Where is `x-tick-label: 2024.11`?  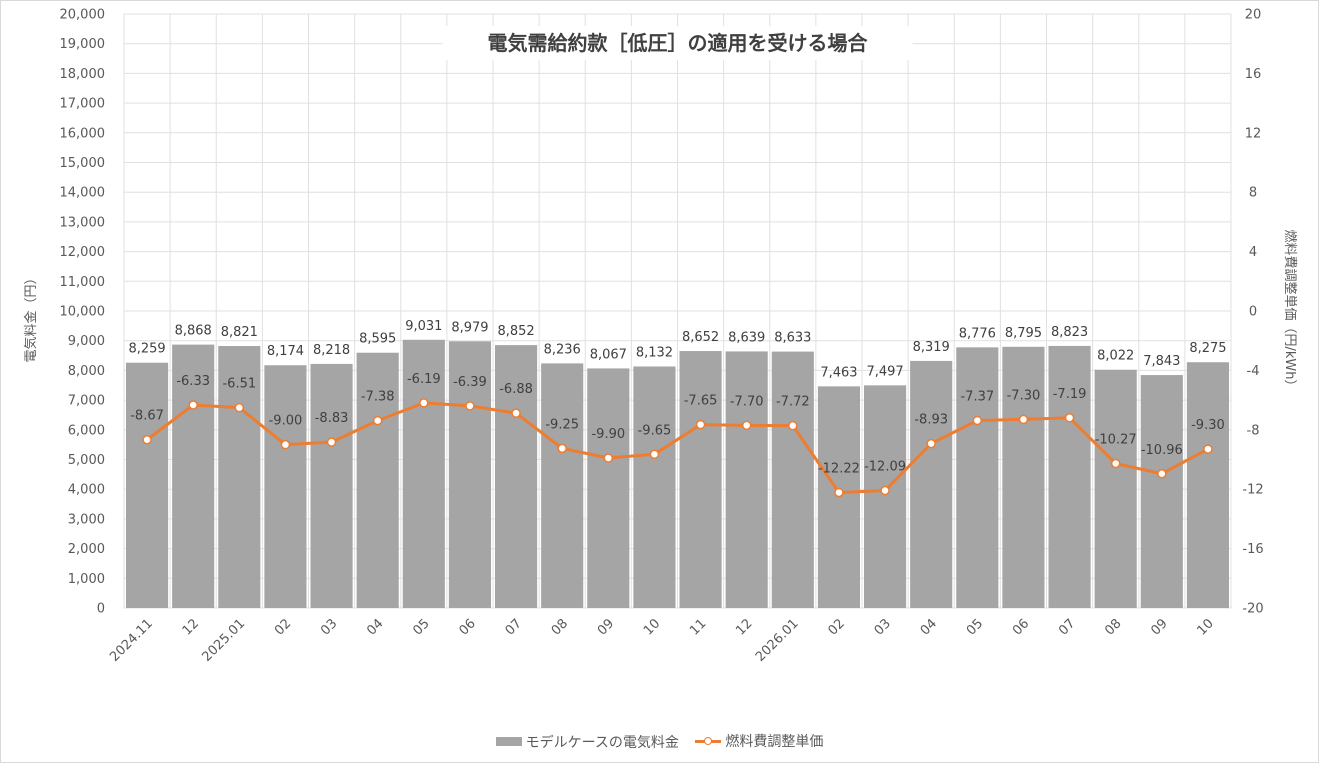
x-tick-label: 2024.11 is located at coordinates (131, 640).